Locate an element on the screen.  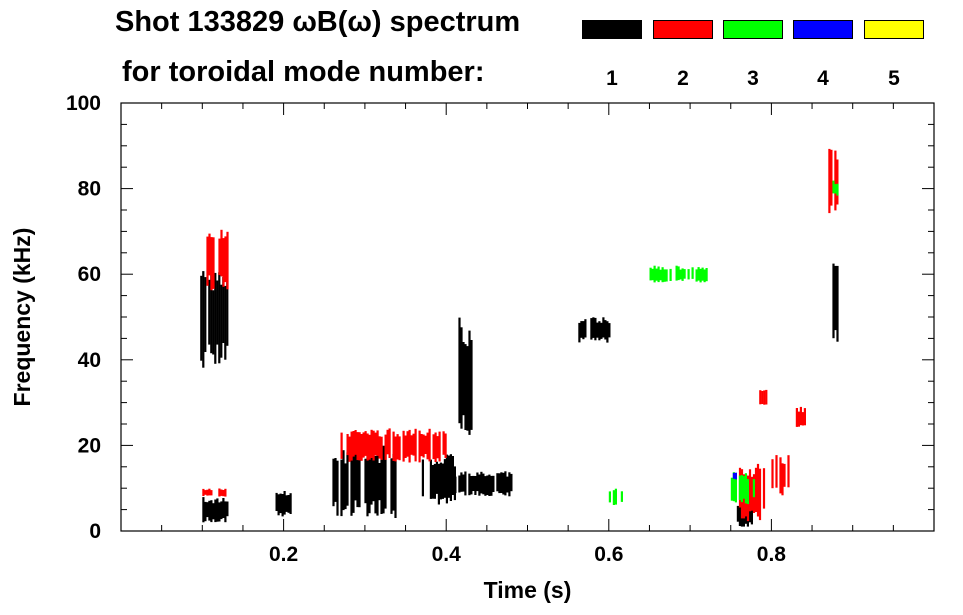
legend-label-1: 1 is located at coordinates (612, 78).